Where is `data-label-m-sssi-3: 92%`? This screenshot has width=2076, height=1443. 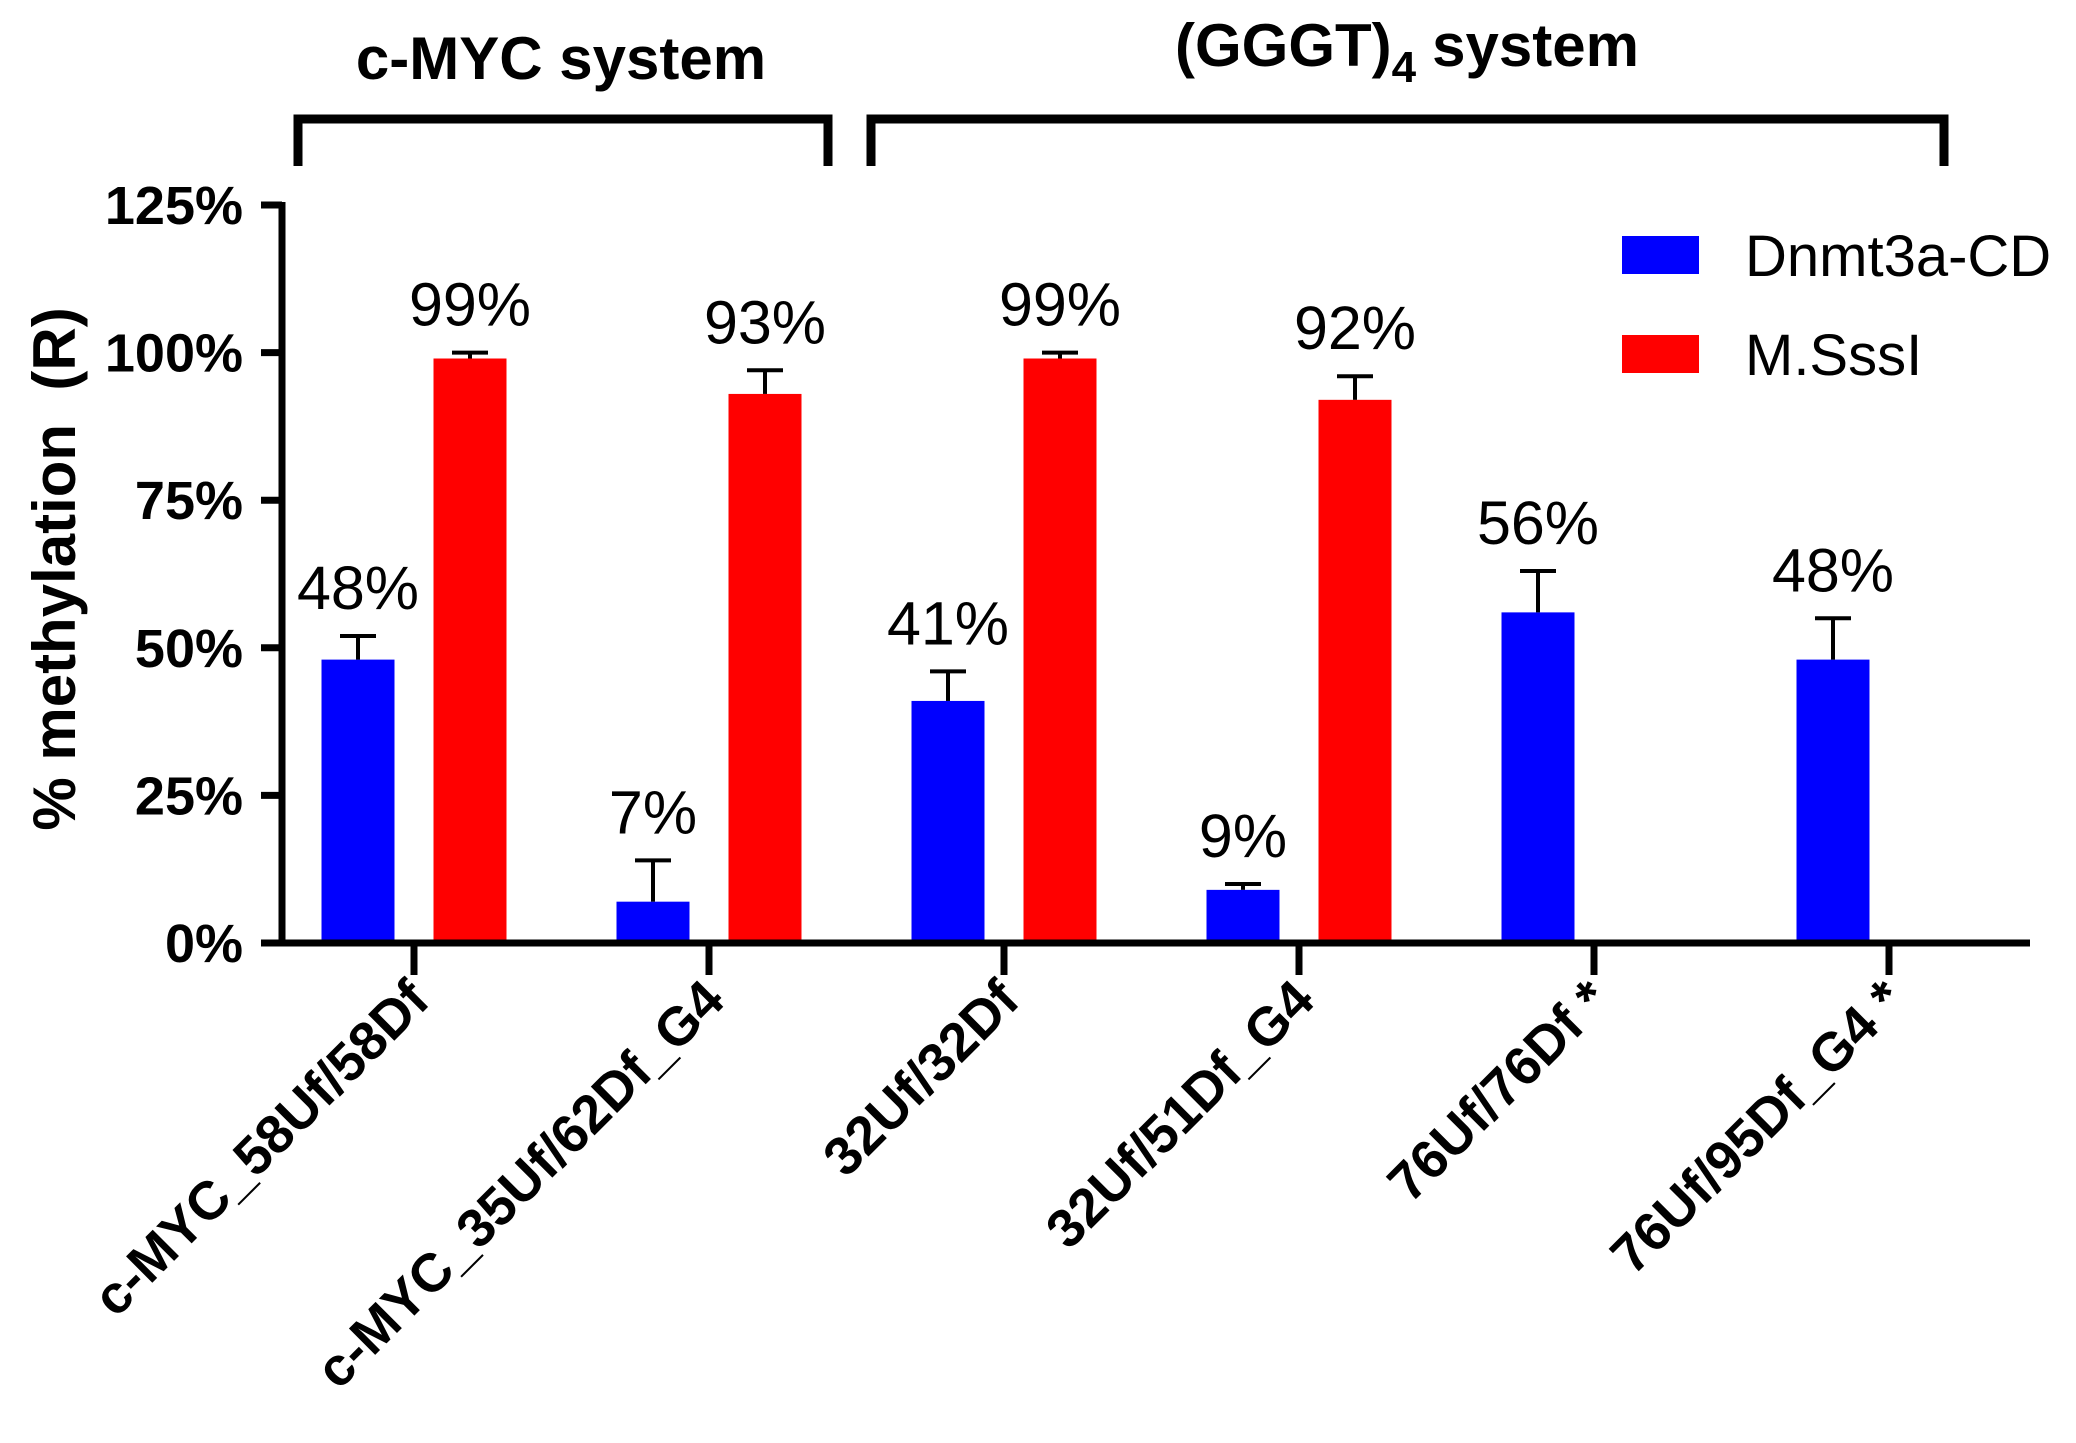 data-label-m-sssi-3: 92% is located at coordinates (1355, 328).